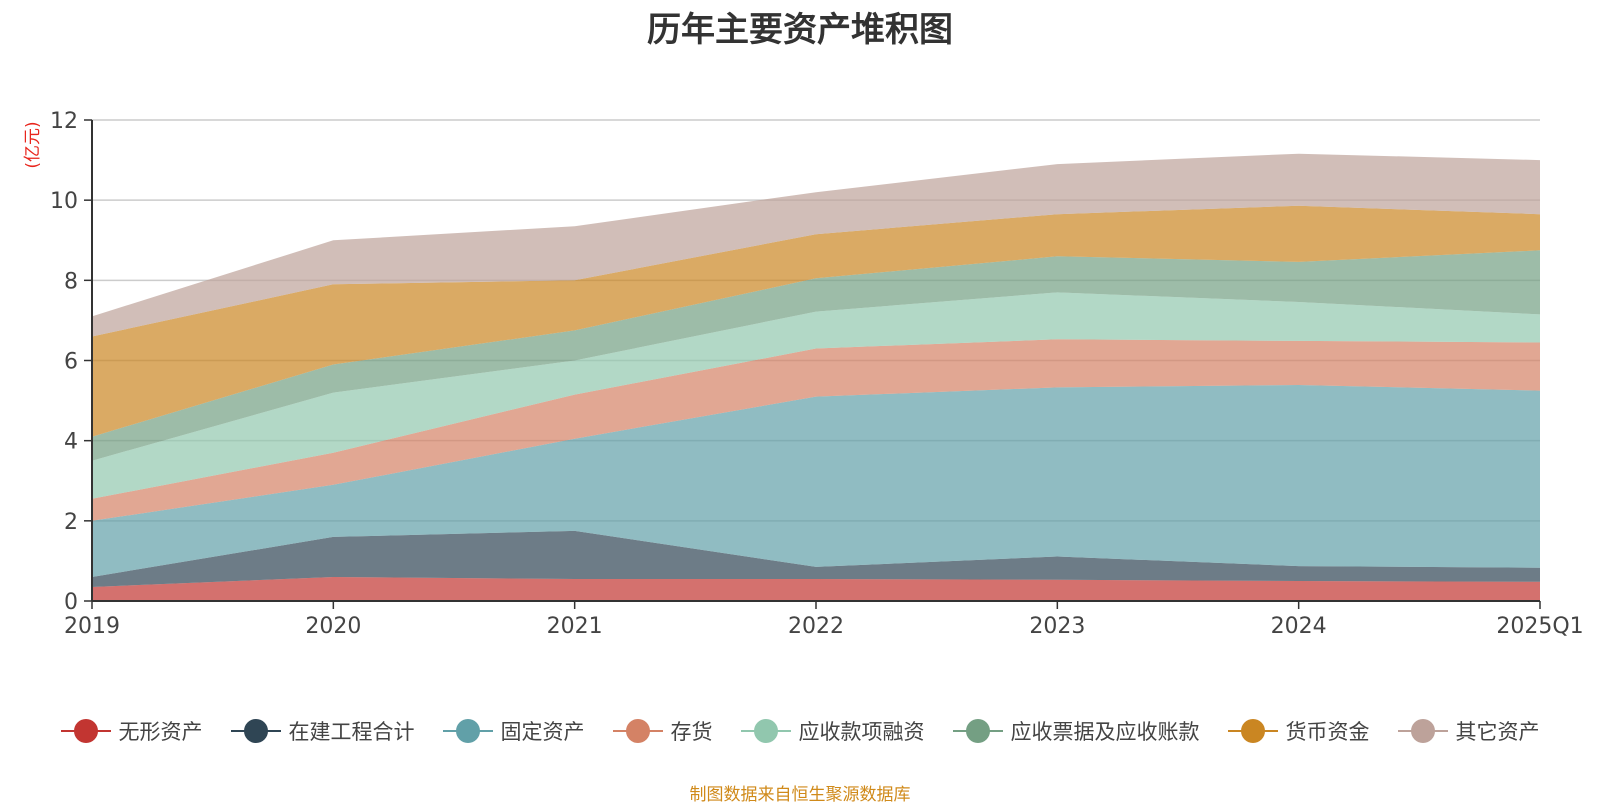  What do you see at coordinates (861, 732) in the screenshot?
I see `legend-label: 应收款项融资` at bounding box center [861, 732].